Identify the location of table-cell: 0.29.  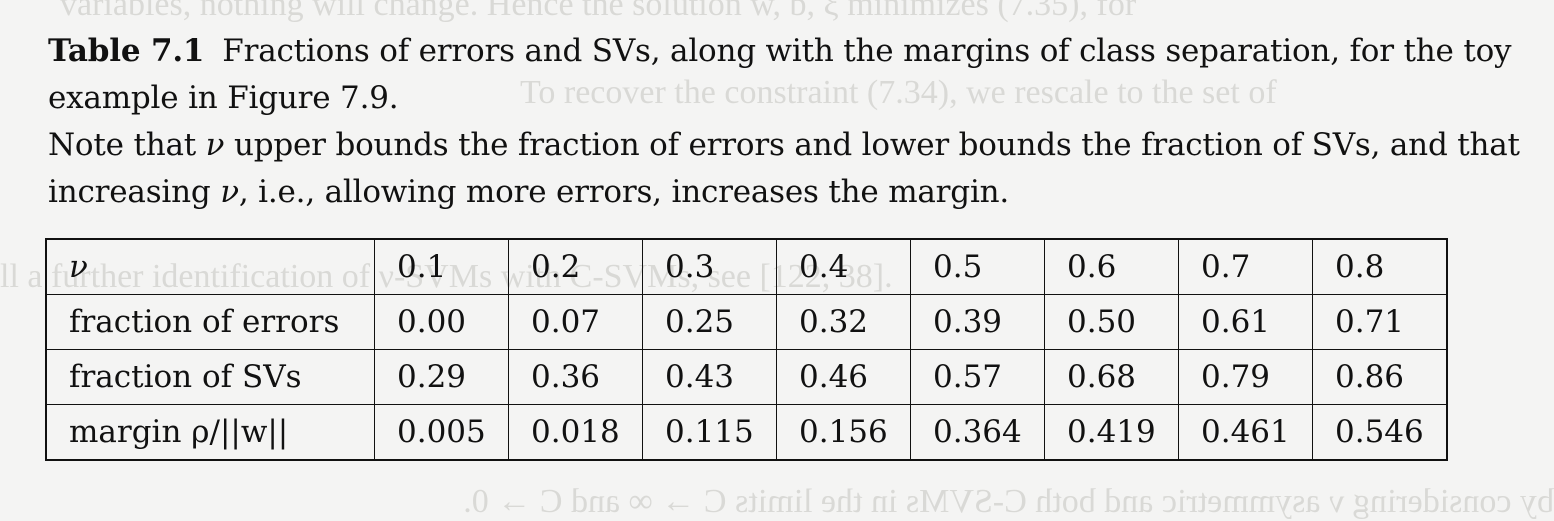
(441, 377).